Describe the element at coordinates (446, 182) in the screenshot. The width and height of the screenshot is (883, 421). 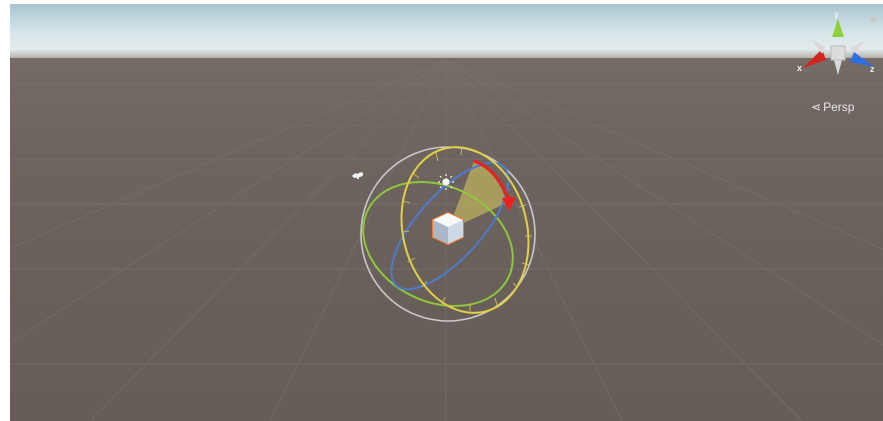
I see `directional-light-icon` at that location.